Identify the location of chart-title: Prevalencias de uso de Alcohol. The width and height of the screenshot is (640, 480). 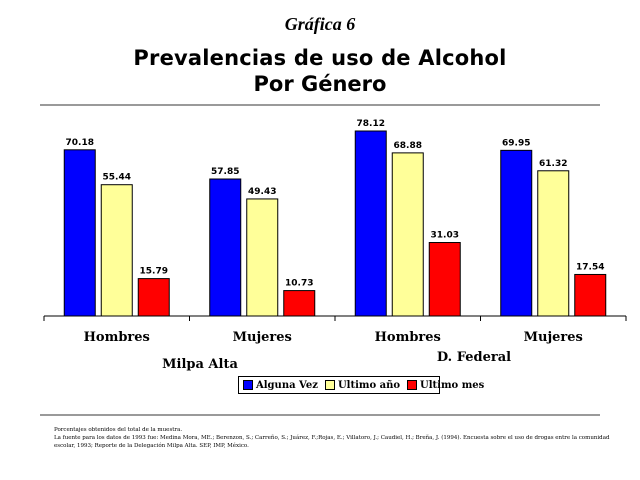
(320, 58).